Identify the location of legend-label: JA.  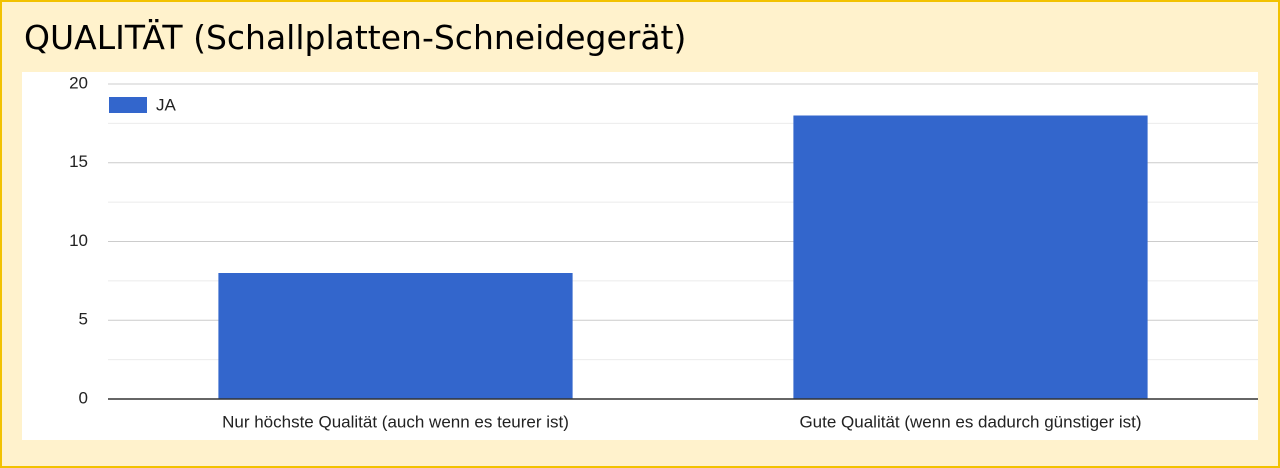
(166, 104).